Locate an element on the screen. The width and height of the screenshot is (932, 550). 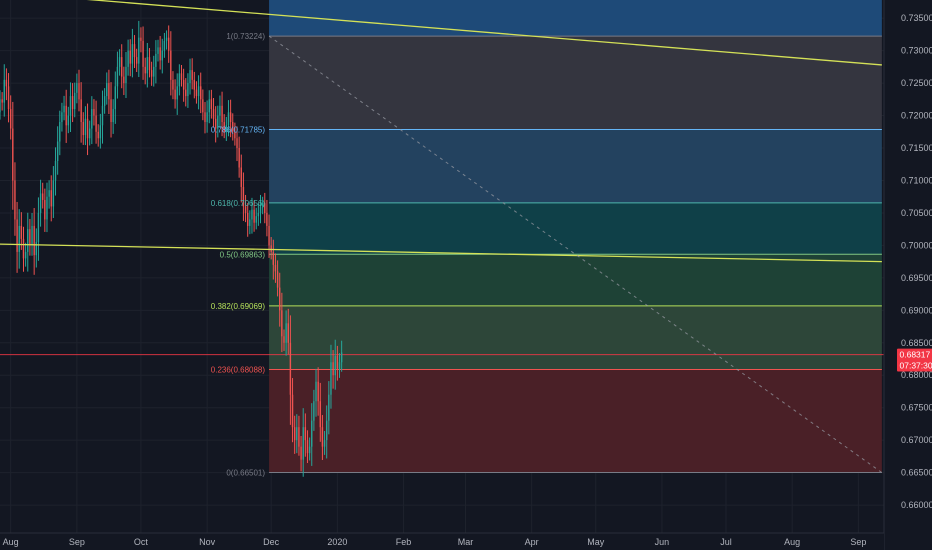
fib-level-label-2: 0.618(0.70656) is located at coordinates (238, 203).